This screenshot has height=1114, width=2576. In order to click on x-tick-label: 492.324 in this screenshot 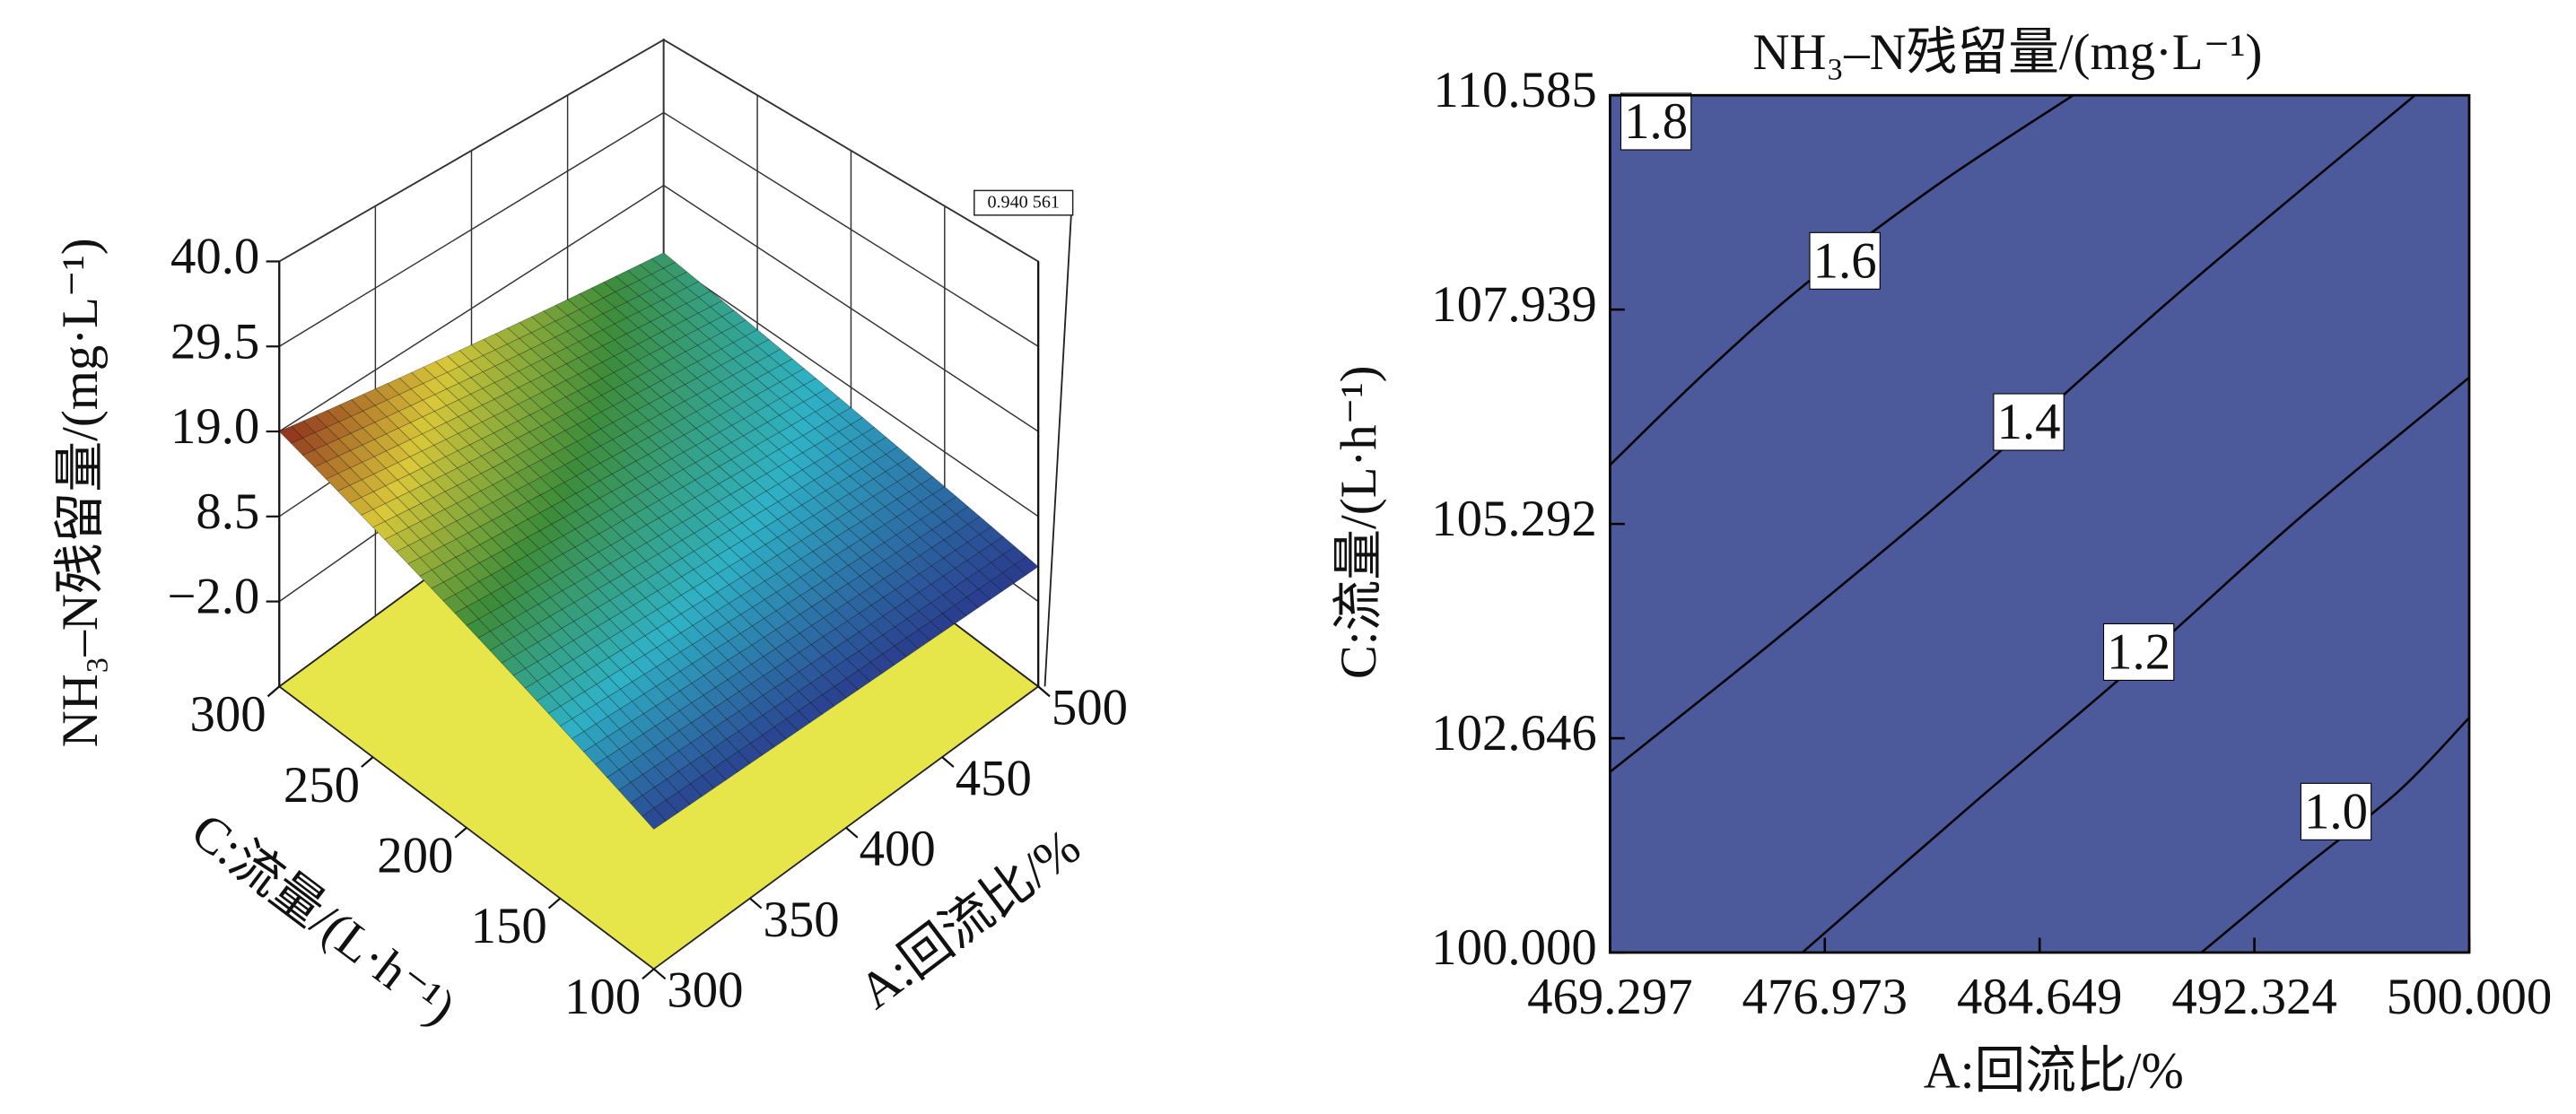, I will do `click(2254, 997)`.